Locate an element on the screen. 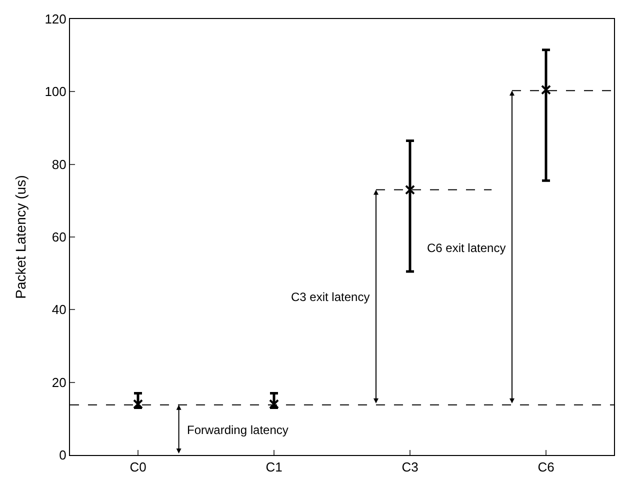  annotation: C3 exit latency is located at coordinates (330, 297).